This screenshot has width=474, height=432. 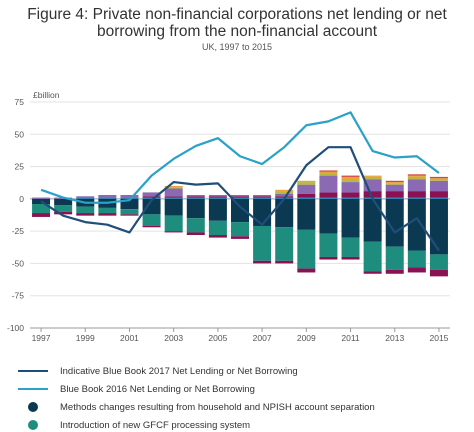 What do you see at coordinates (20, 167) in the screenshot?
I see `y-tick-label: 25` at bounding box center [20, 167].